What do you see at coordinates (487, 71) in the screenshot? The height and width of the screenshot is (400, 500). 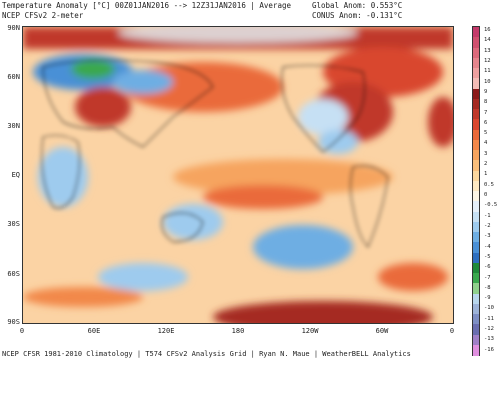 I see `colorbar-label: 11` at bounding box center [487, 71].